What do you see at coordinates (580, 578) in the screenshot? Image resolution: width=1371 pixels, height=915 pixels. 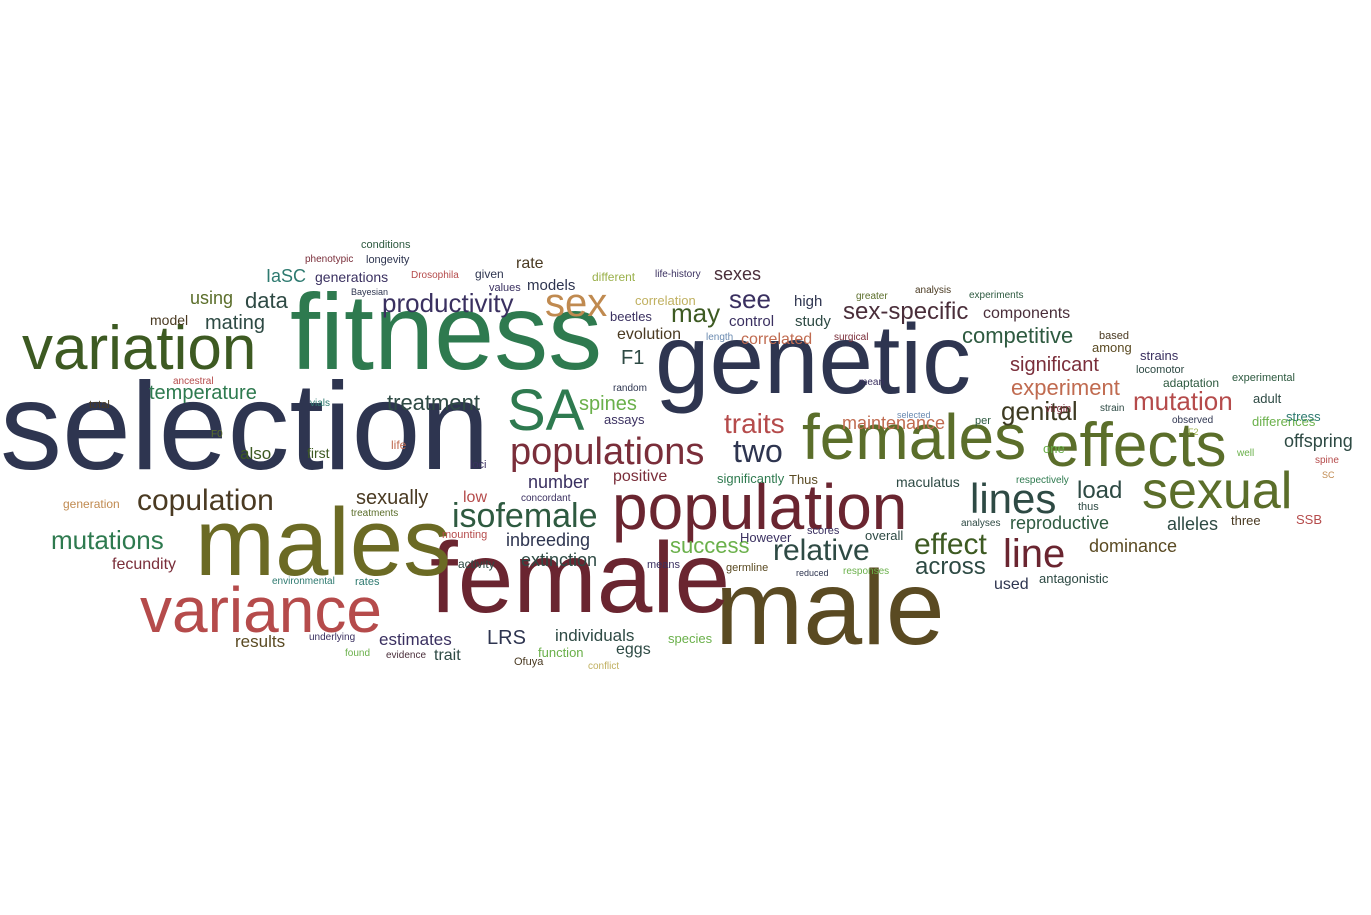 I see `word-4: female` at bounding box center [580, 578].